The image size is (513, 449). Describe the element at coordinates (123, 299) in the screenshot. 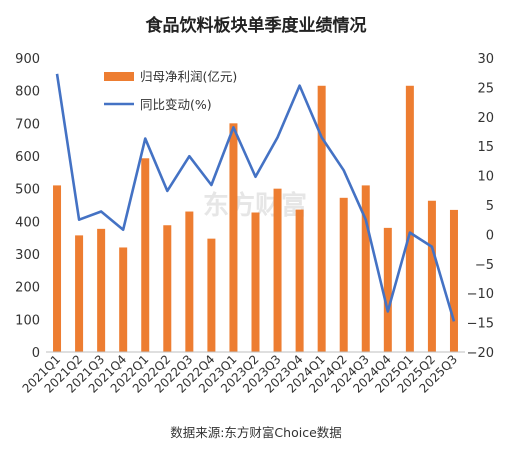

I see `bar-2021Q4` at that location.